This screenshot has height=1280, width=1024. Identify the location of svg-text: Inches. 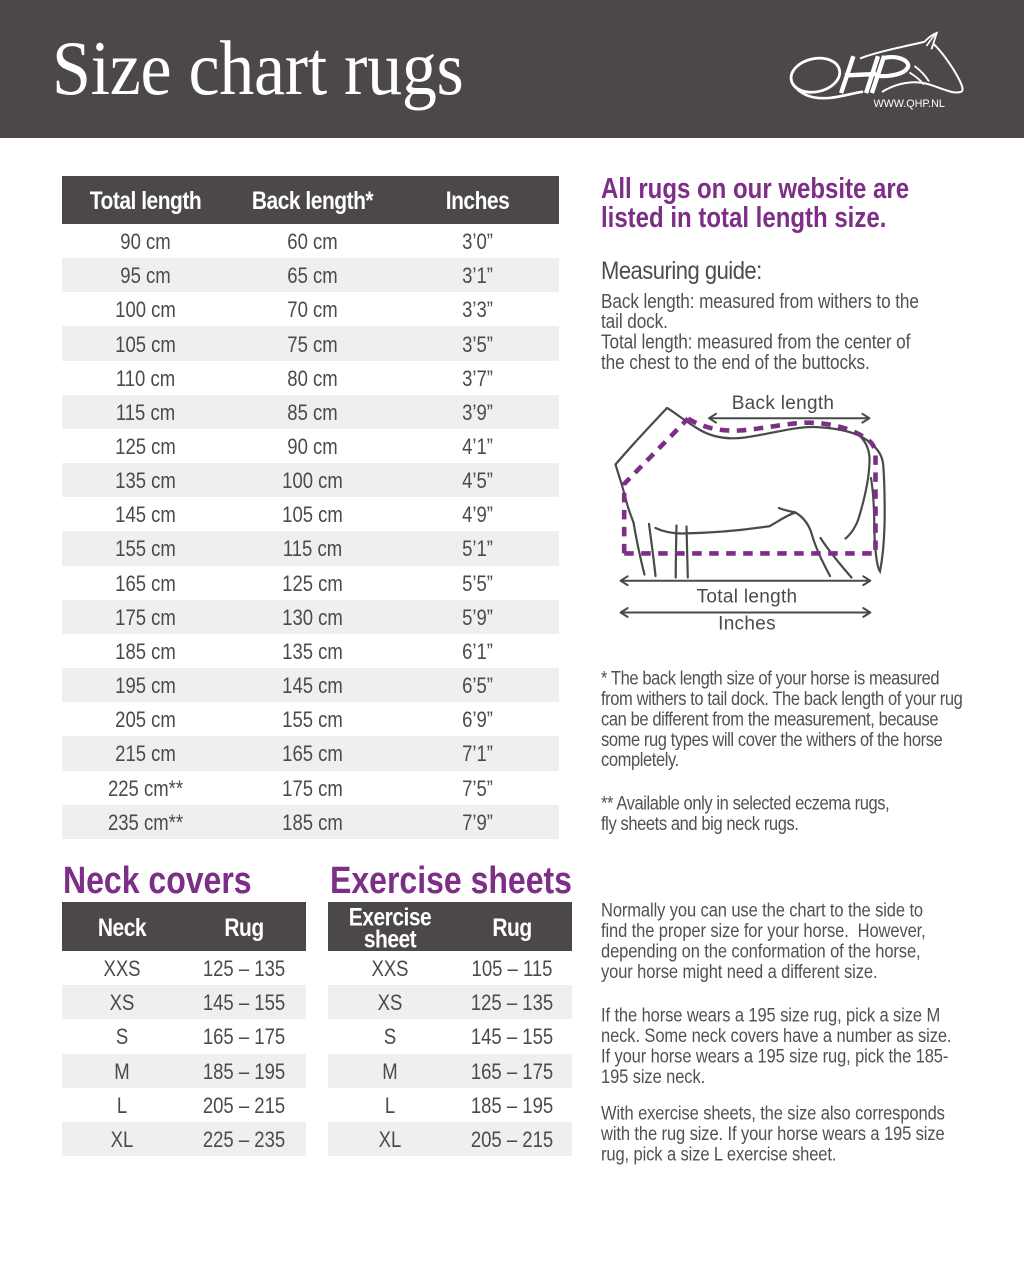
(747, 624).